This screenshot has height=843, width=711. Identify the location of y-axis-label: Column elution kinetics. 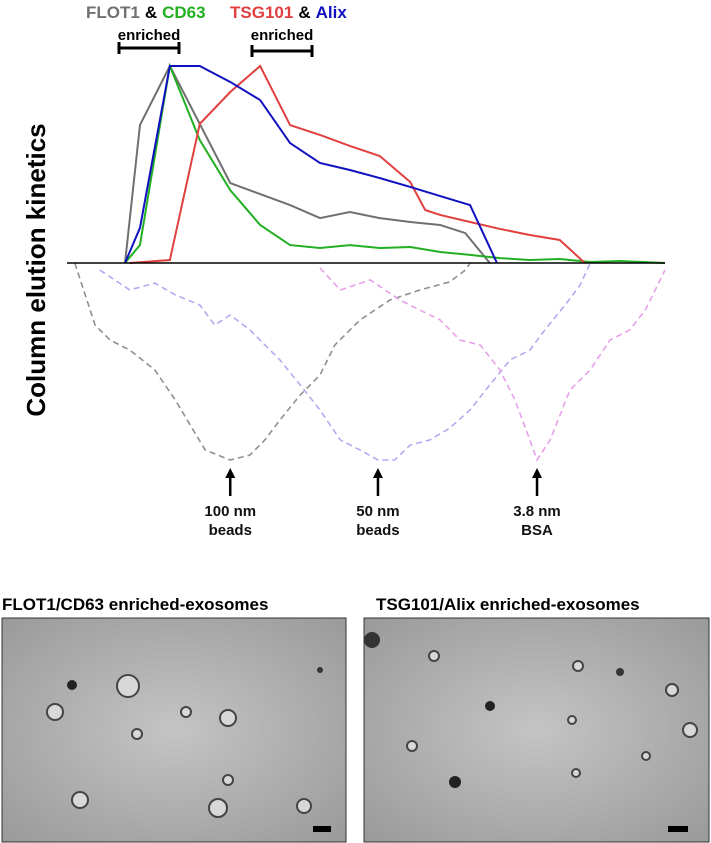
(36, 269).